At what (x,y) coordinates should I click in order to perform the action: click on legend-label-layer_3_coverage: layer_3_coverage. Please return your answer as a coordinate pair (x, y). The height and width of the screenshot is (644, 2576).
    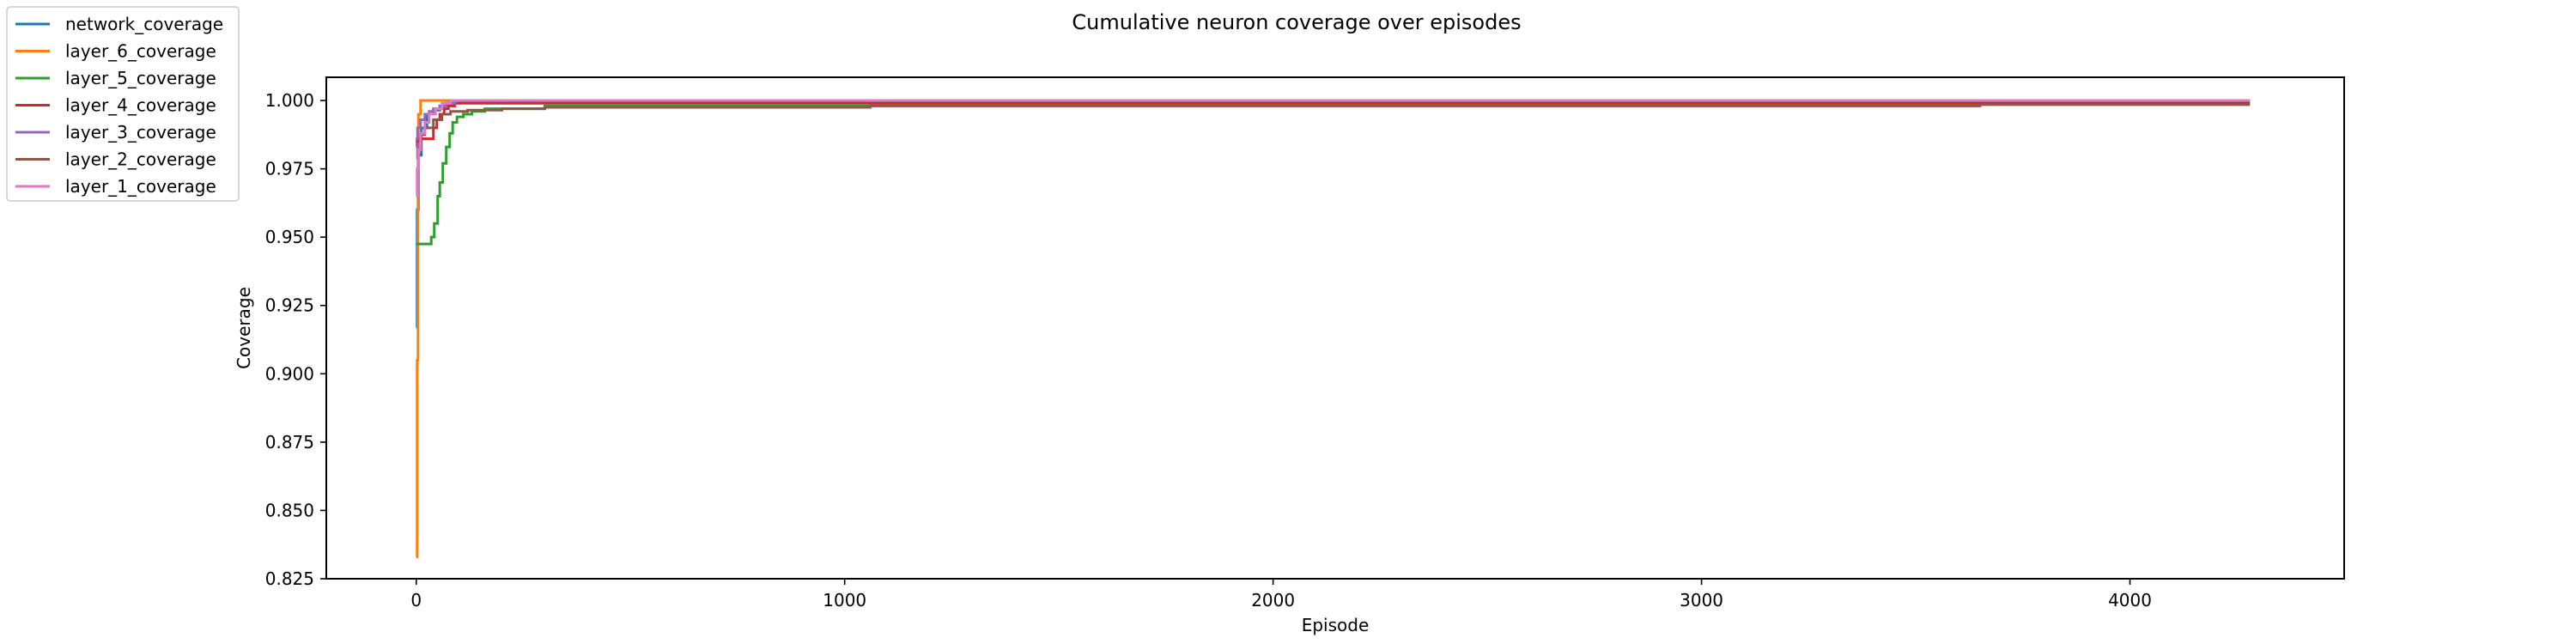
    Looking at the image, I should click on (140, 132).